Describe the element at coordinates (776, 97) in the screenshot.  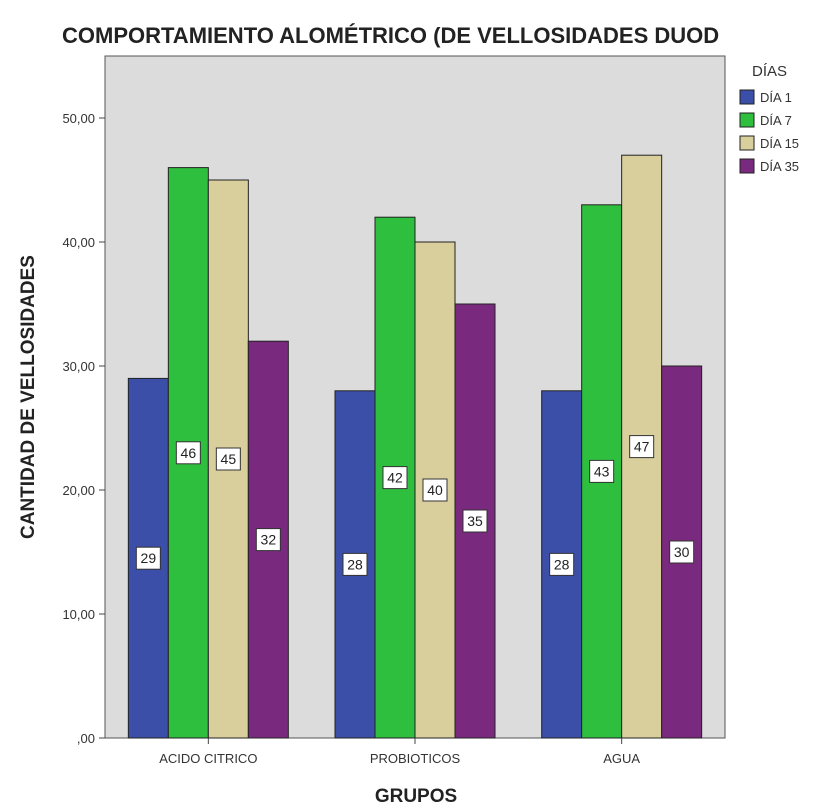
I see `legend-entry: DÍA 1` at that location.